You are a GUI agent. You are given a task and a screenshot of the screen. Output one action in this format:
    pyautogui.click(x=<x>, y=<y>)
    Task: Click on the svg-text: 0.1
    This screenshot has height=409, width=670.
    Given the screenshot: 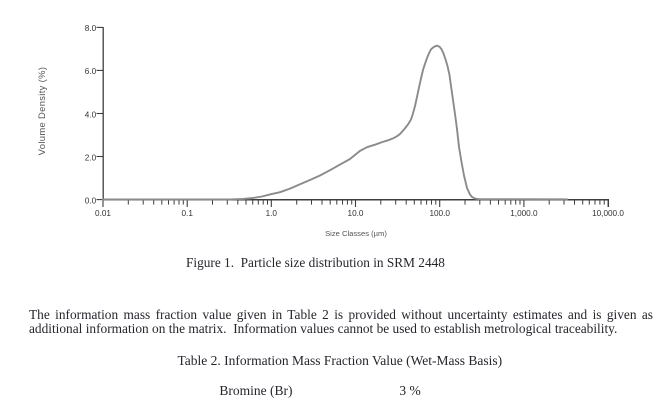 What is the action you would take?
    pyautogui.click(x=188, y=213)
    